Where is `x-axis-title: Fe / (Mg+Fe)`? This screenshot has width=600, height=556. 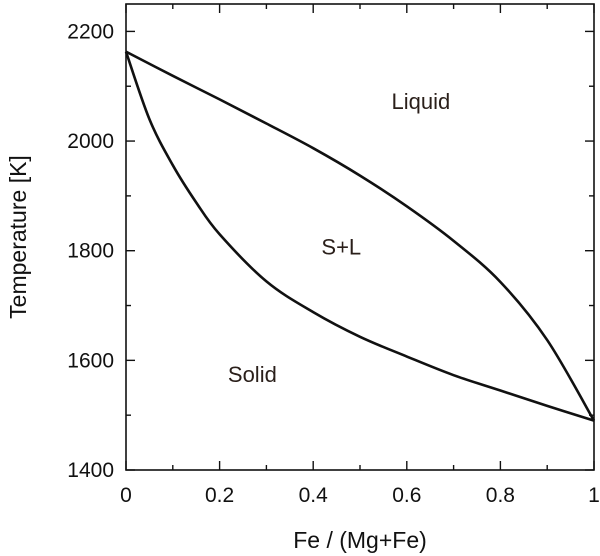
x-axis-title: Fe / (Mg+Fe) is located at coordinates (360, 540).